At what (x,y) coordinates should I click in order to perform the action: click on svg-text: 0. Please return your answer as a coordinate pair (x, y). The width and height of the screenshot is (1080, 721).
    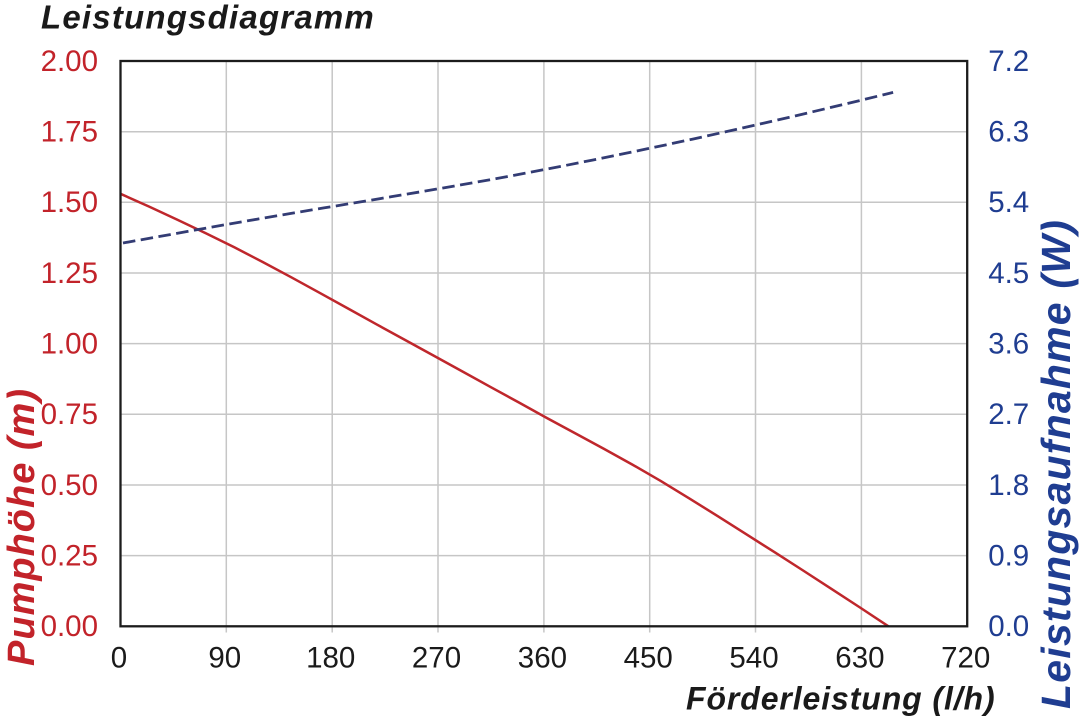
    Looking at the image, I should click on (119, 657).